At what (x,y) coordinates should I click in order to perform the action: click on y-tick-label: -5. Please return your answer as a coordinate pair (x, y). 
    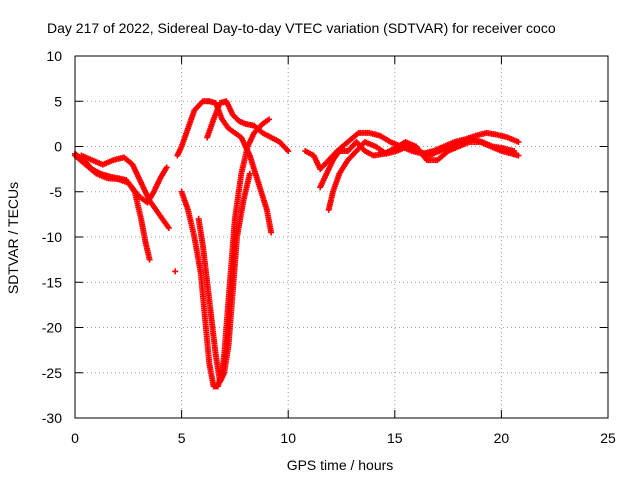
    Looking at the image, I should click on (56, 192).